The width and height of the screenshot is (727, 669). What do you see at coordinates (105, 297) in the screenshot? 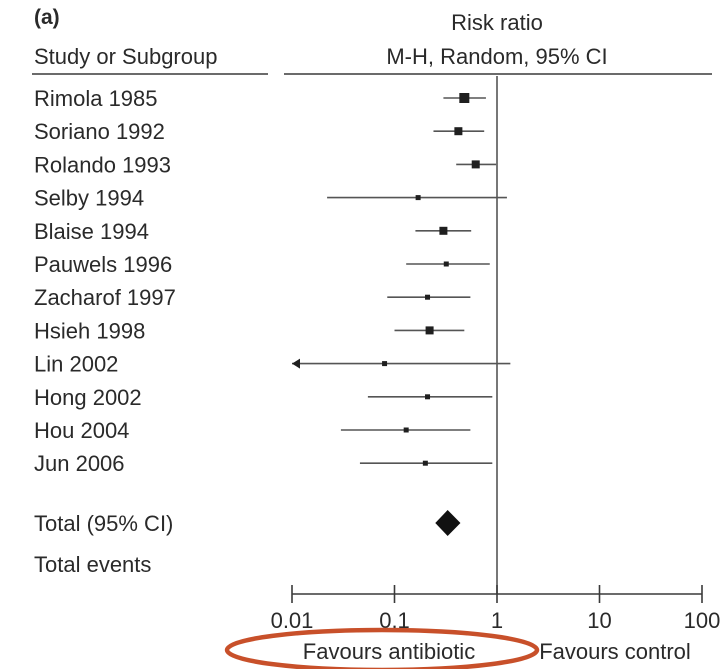
I see `study-label: Zacharof 1997` at bounding box center [105, 297].